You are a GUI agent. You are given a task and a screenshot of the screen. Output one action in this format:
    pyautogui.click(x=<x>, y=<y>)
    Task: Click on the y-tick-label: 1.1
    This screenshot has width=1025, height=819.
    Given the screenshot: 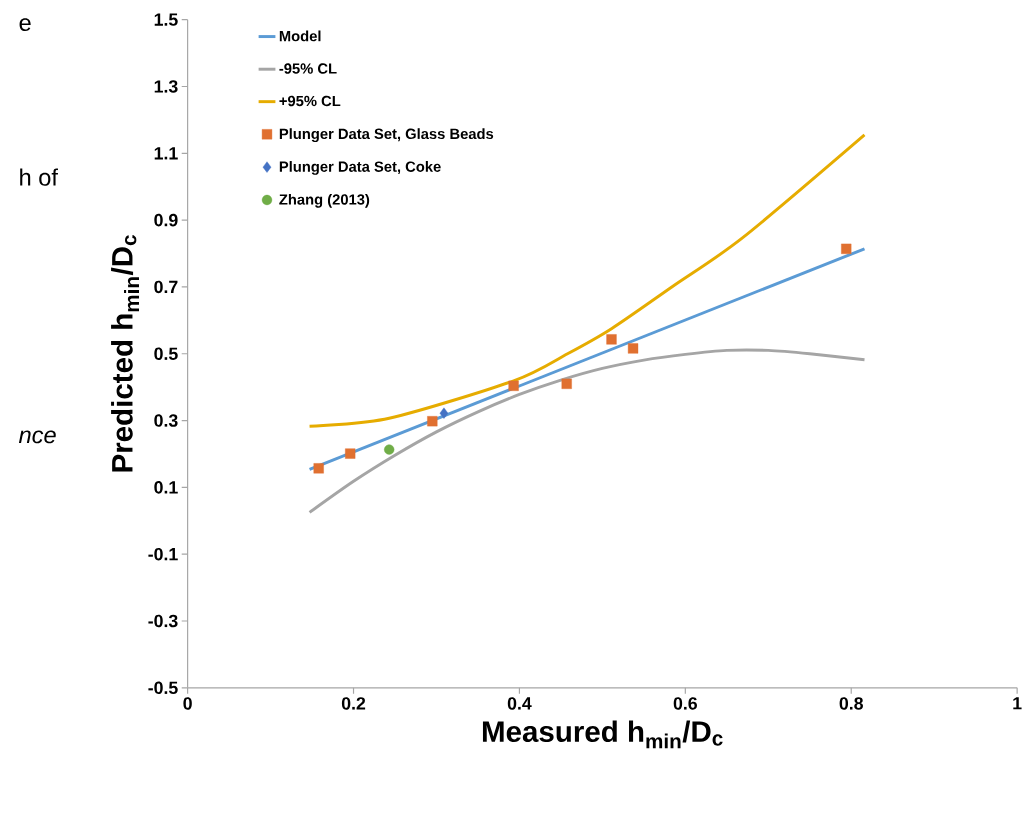 What is the action you would take?
    pyautogui.click(x=166, y=153)
    